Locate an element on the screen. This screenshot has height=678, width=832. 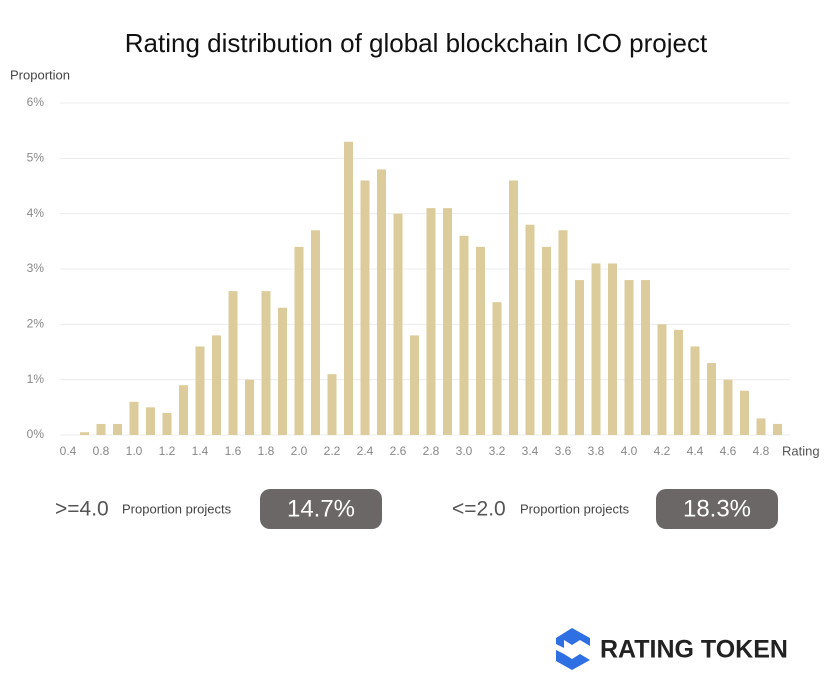
x-tick-label: 4.8 is located at coordinates (761, 451).